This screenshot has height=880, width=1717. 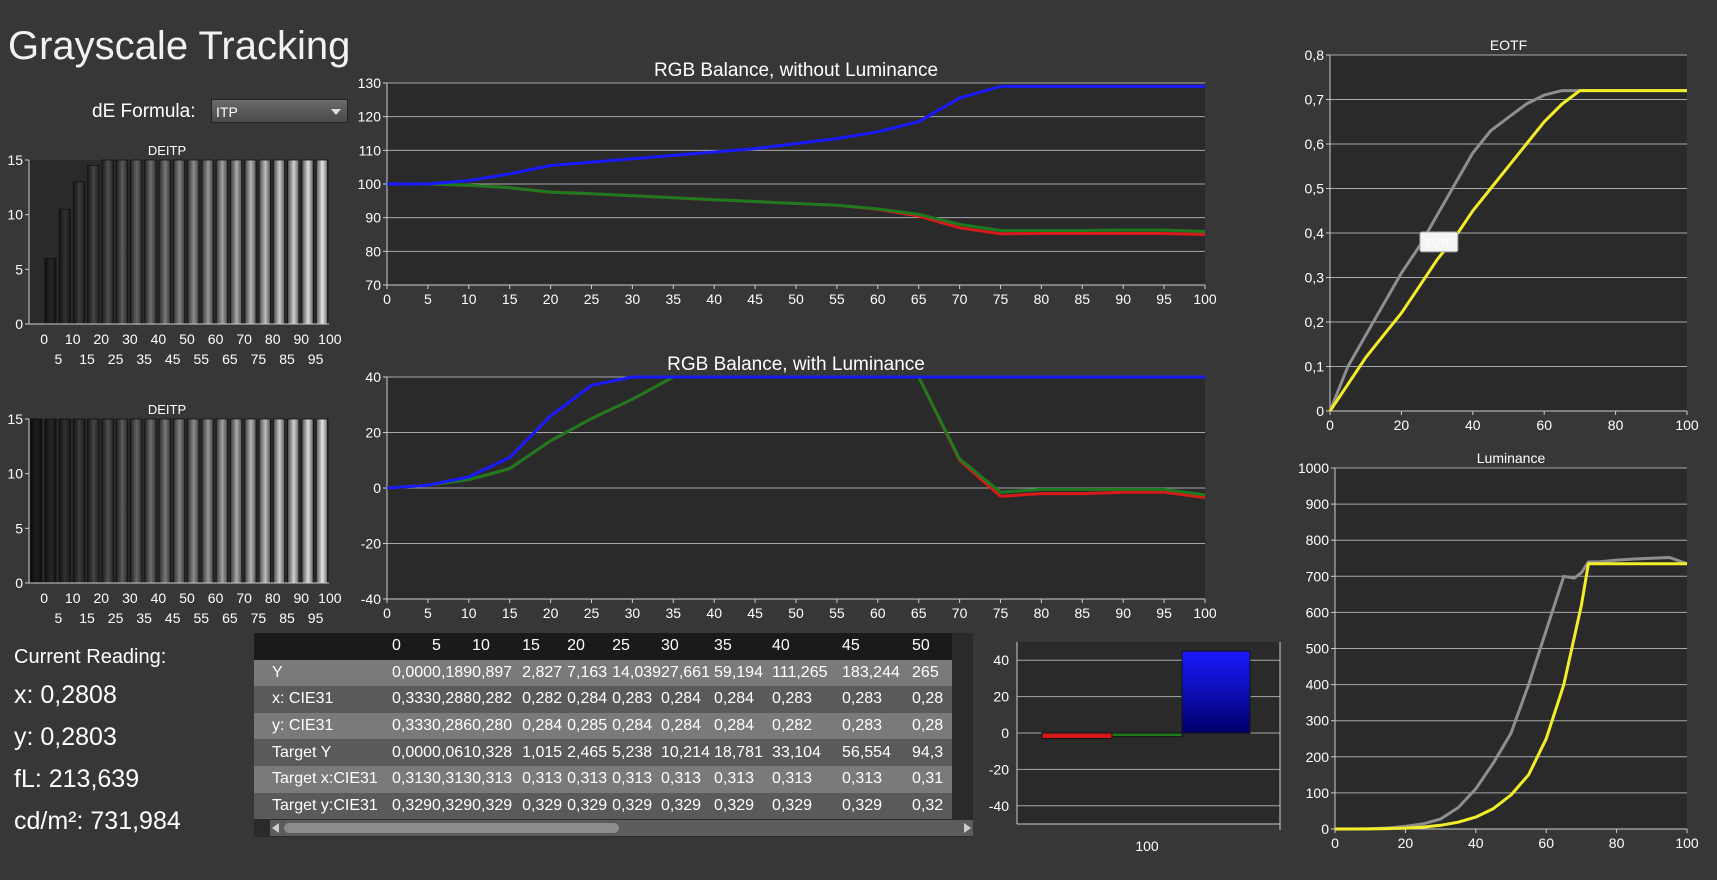 What do you see at coordinates (743, 646) in the screenshot?
I see `column-header: 35` at bounding box center [743, 646].